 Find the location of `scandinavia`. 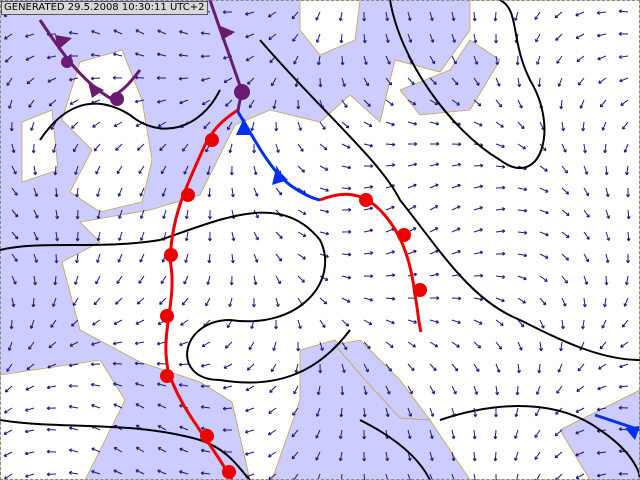

scandinavia is located at coordinates (330, 28).